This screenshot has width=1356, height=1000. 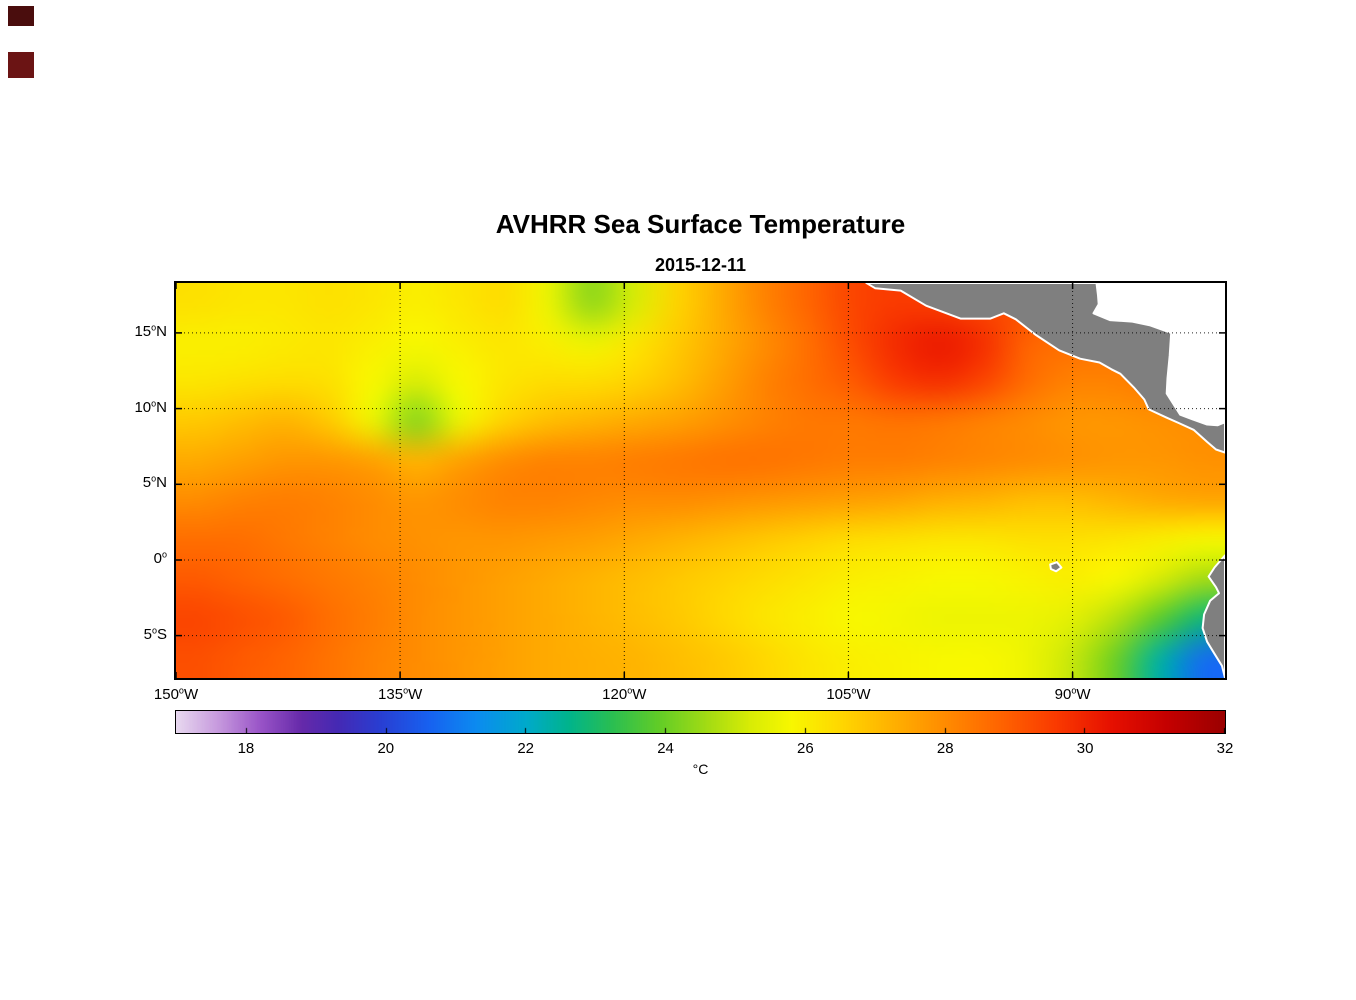 I want to click on colorbar-gradient-canvas, so click(x=700, y=722).